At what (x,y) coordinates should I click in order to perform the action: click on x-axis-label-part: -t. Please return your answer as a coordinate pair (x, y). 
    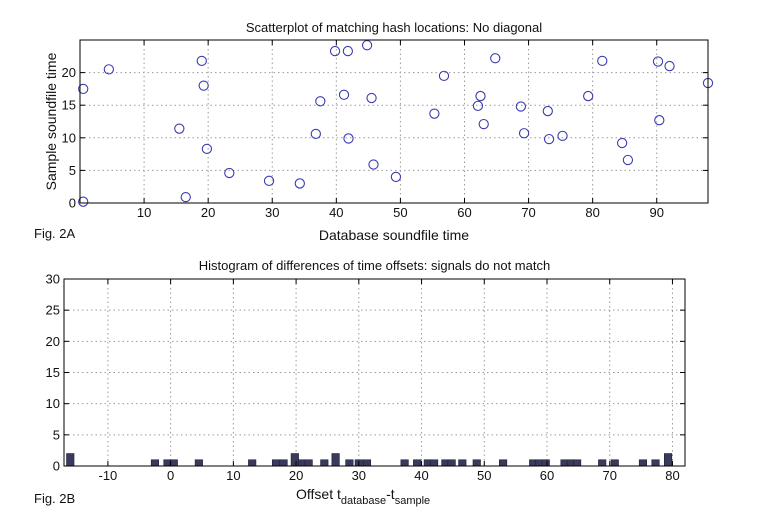
    Looking at the image, I should click on (390, 494).